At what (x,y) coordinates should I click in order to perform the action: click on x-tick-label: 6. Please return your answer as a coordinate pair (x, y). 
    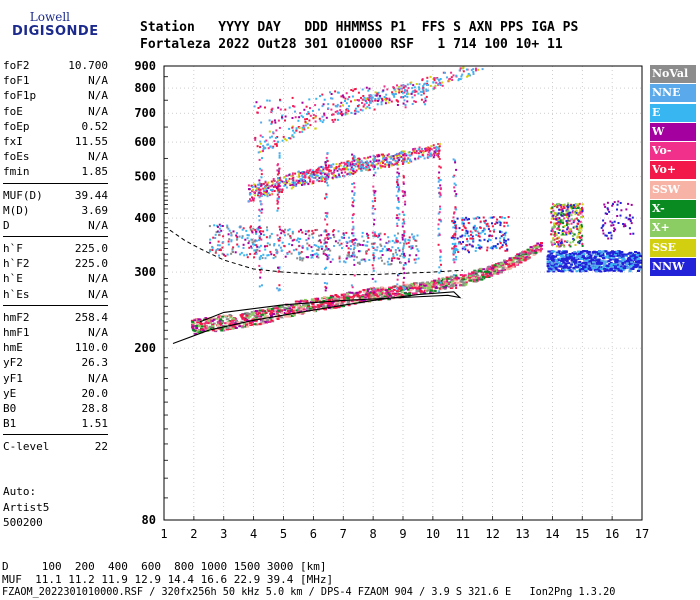
    Looking at the image, I should click on (313, 534).